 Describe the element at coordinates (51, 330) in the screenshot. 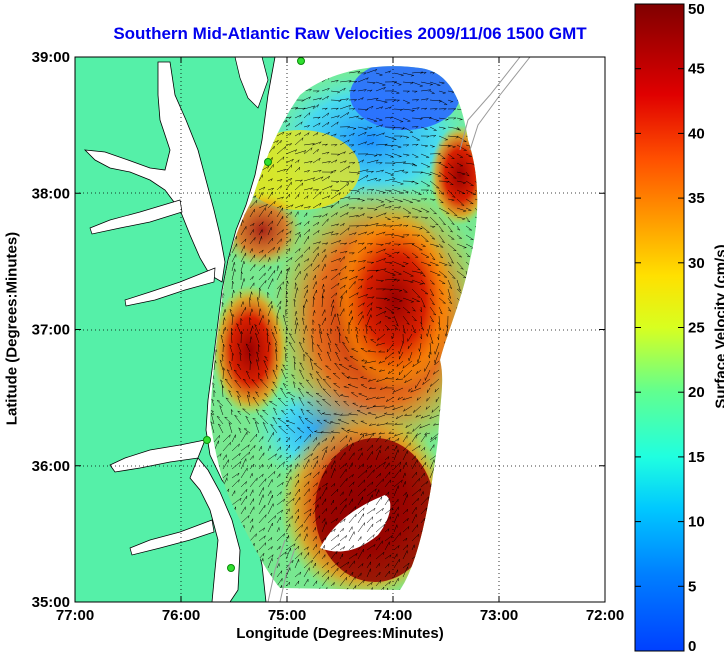

I see `y-tick-label: 37:00` at that location.